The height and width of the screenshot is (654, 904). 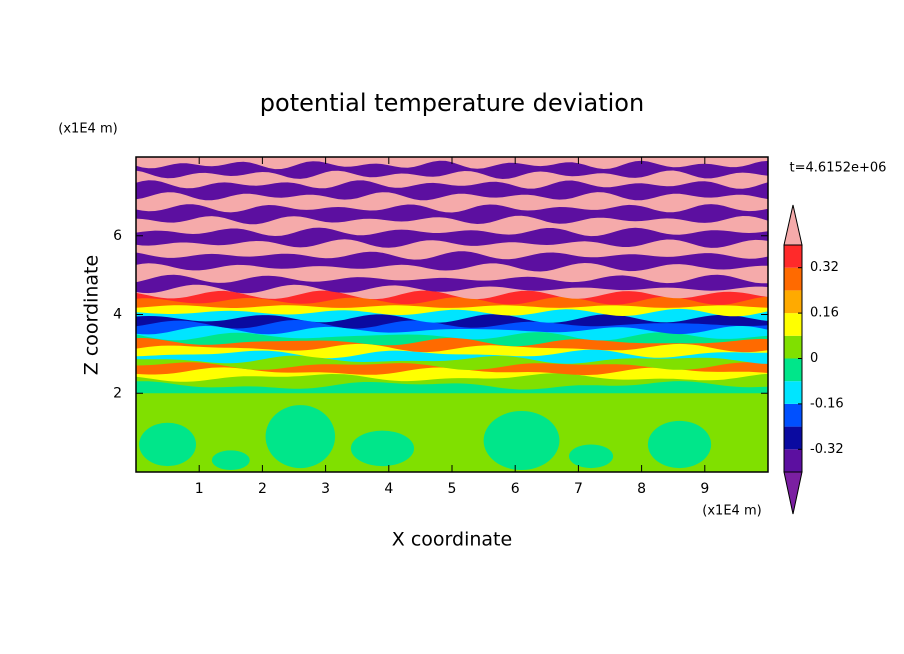 I want to click on colorbar-tick-label: -0.32, so click(x=827, y=449).